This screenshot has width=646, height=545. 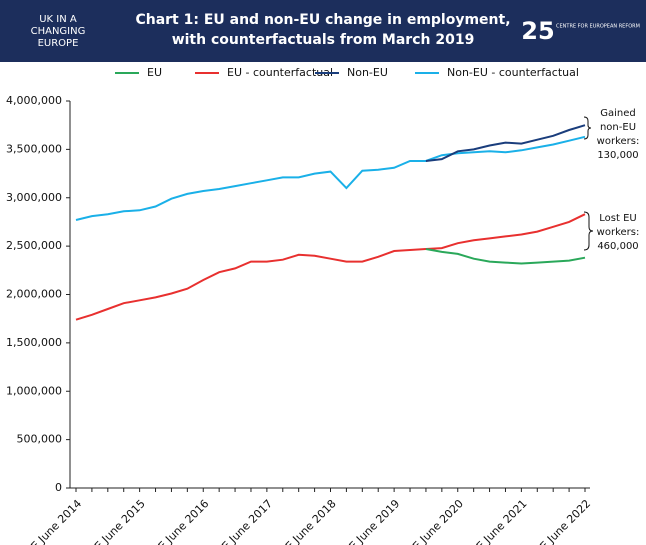 I want to click on y-tick-label: 2,000,000, so click(x=34, y=294).